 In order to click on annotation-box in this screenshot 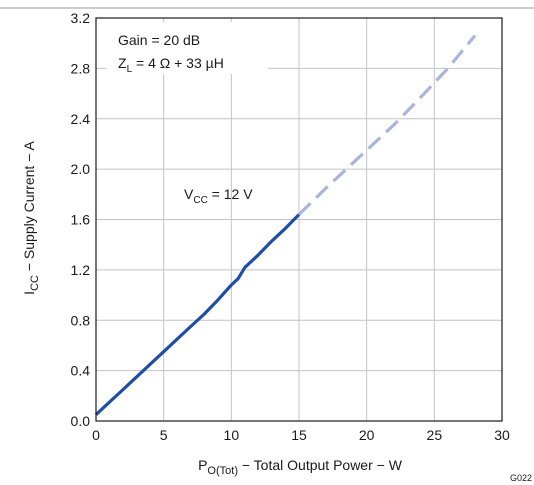, I will do `click(187, 48)`.